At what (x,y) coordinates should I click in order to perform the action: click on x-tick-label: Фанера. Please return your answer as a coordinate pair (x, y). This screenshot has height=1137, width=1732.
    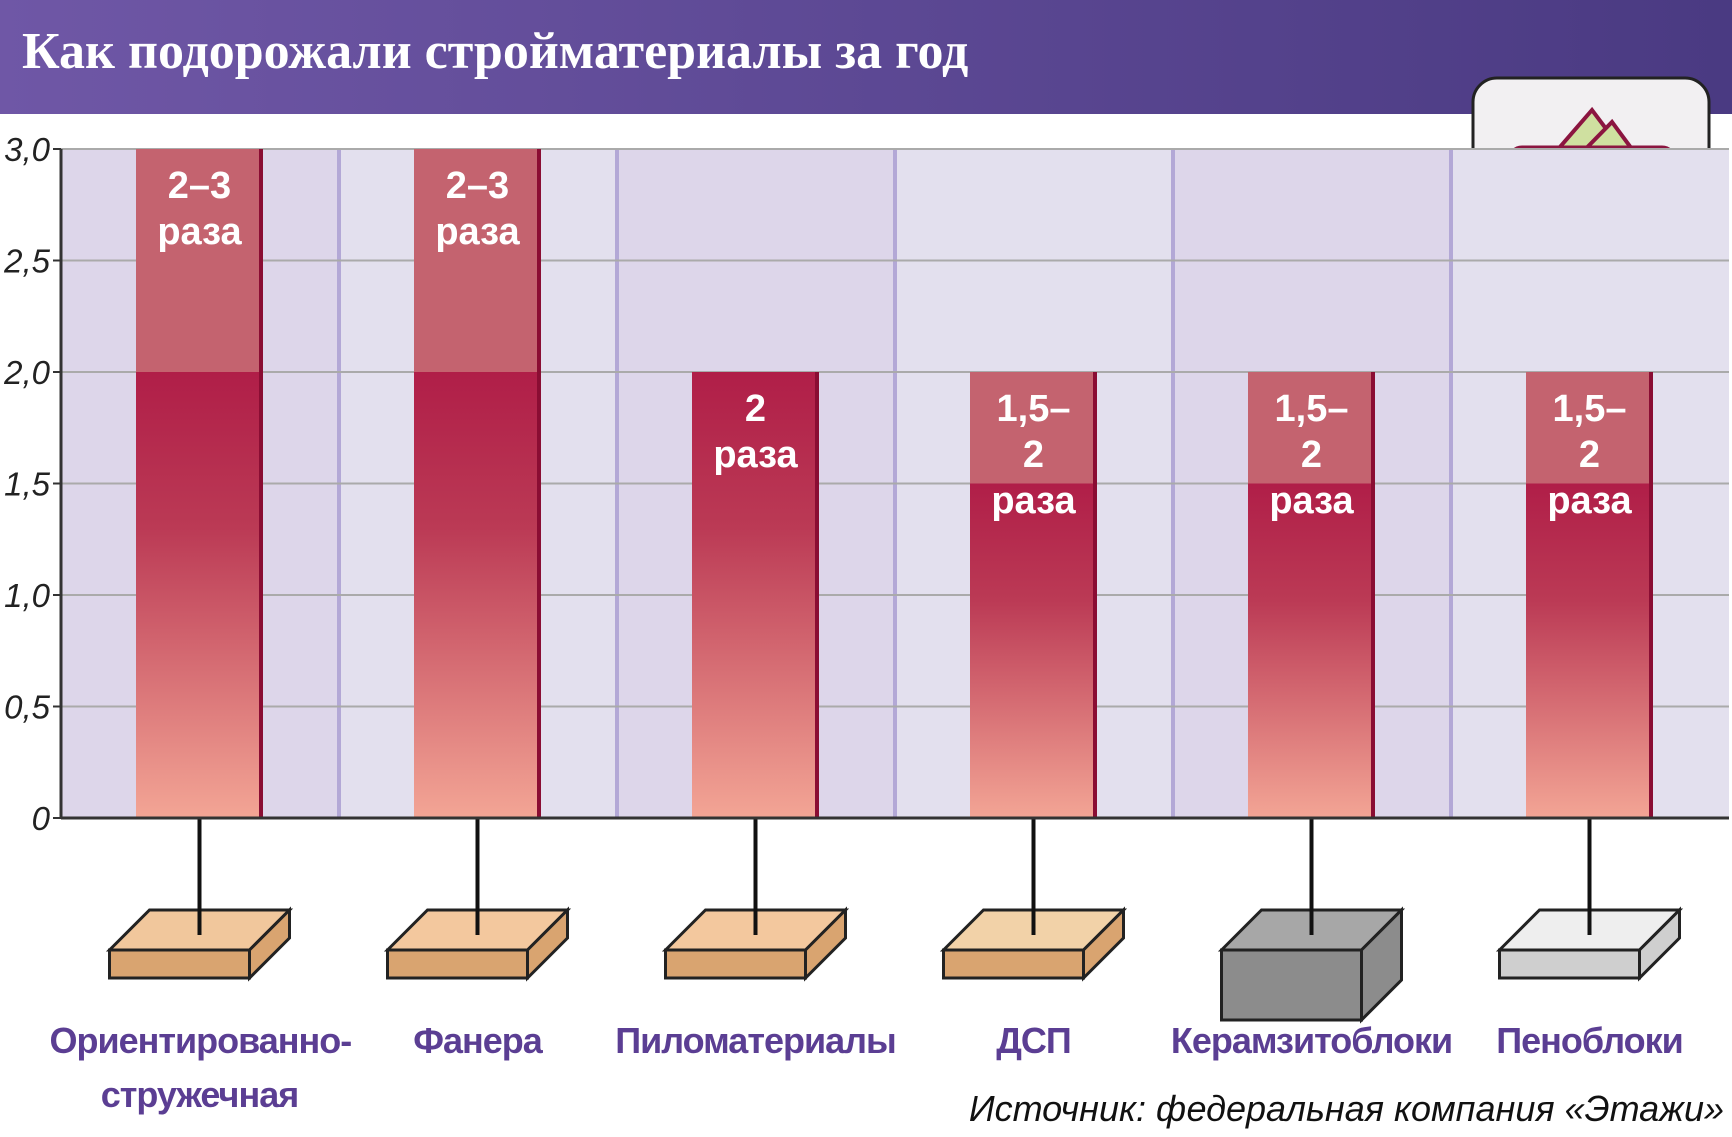
    Looking at the image, I should click on (478, 1040).